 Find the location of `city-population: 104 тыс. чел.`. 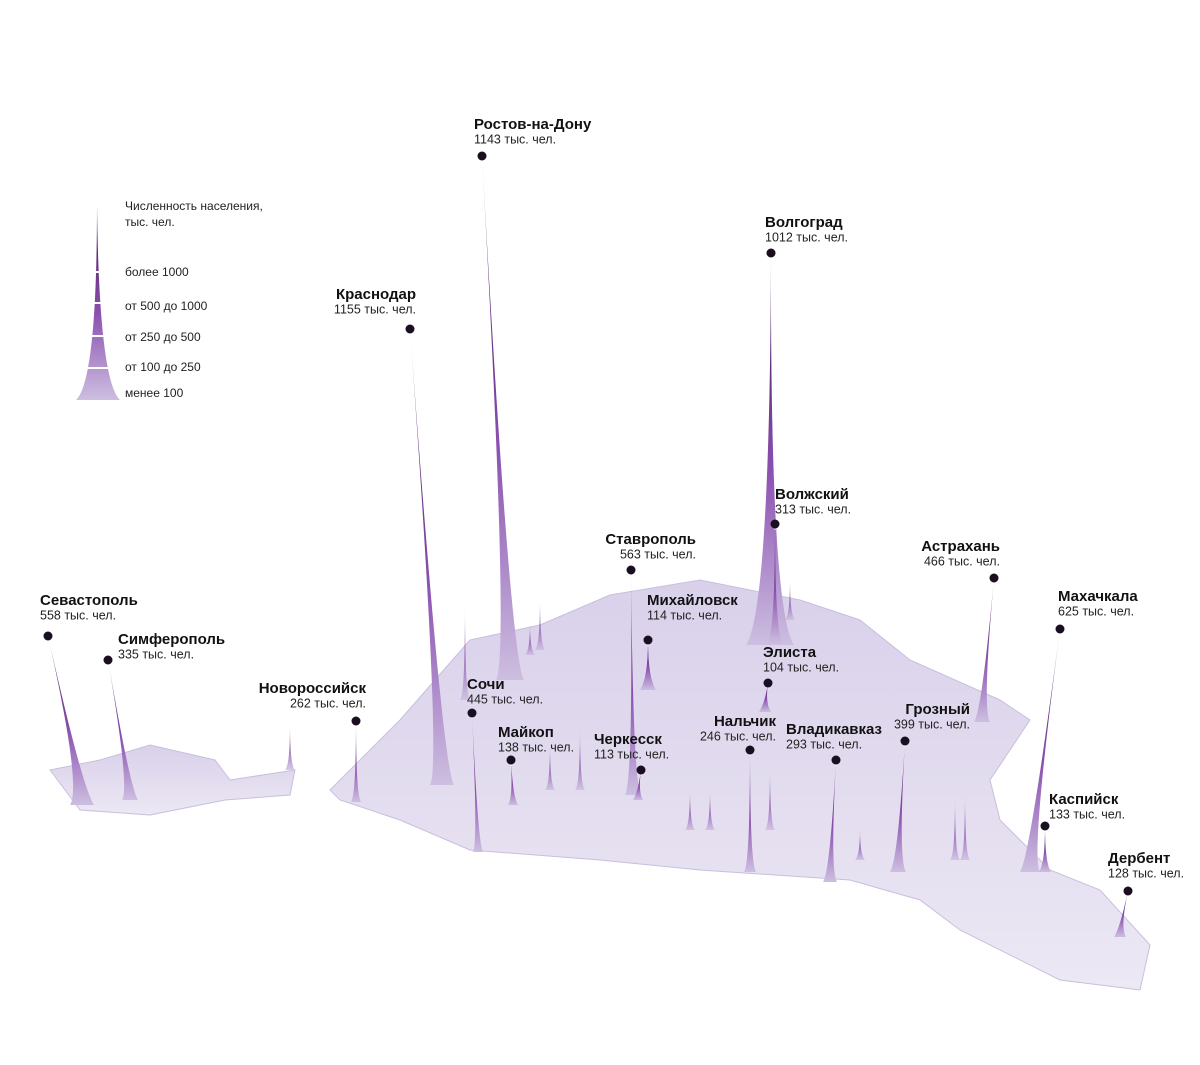

city-population: 104 тыс. чел. is located at coordinates (801, 667).